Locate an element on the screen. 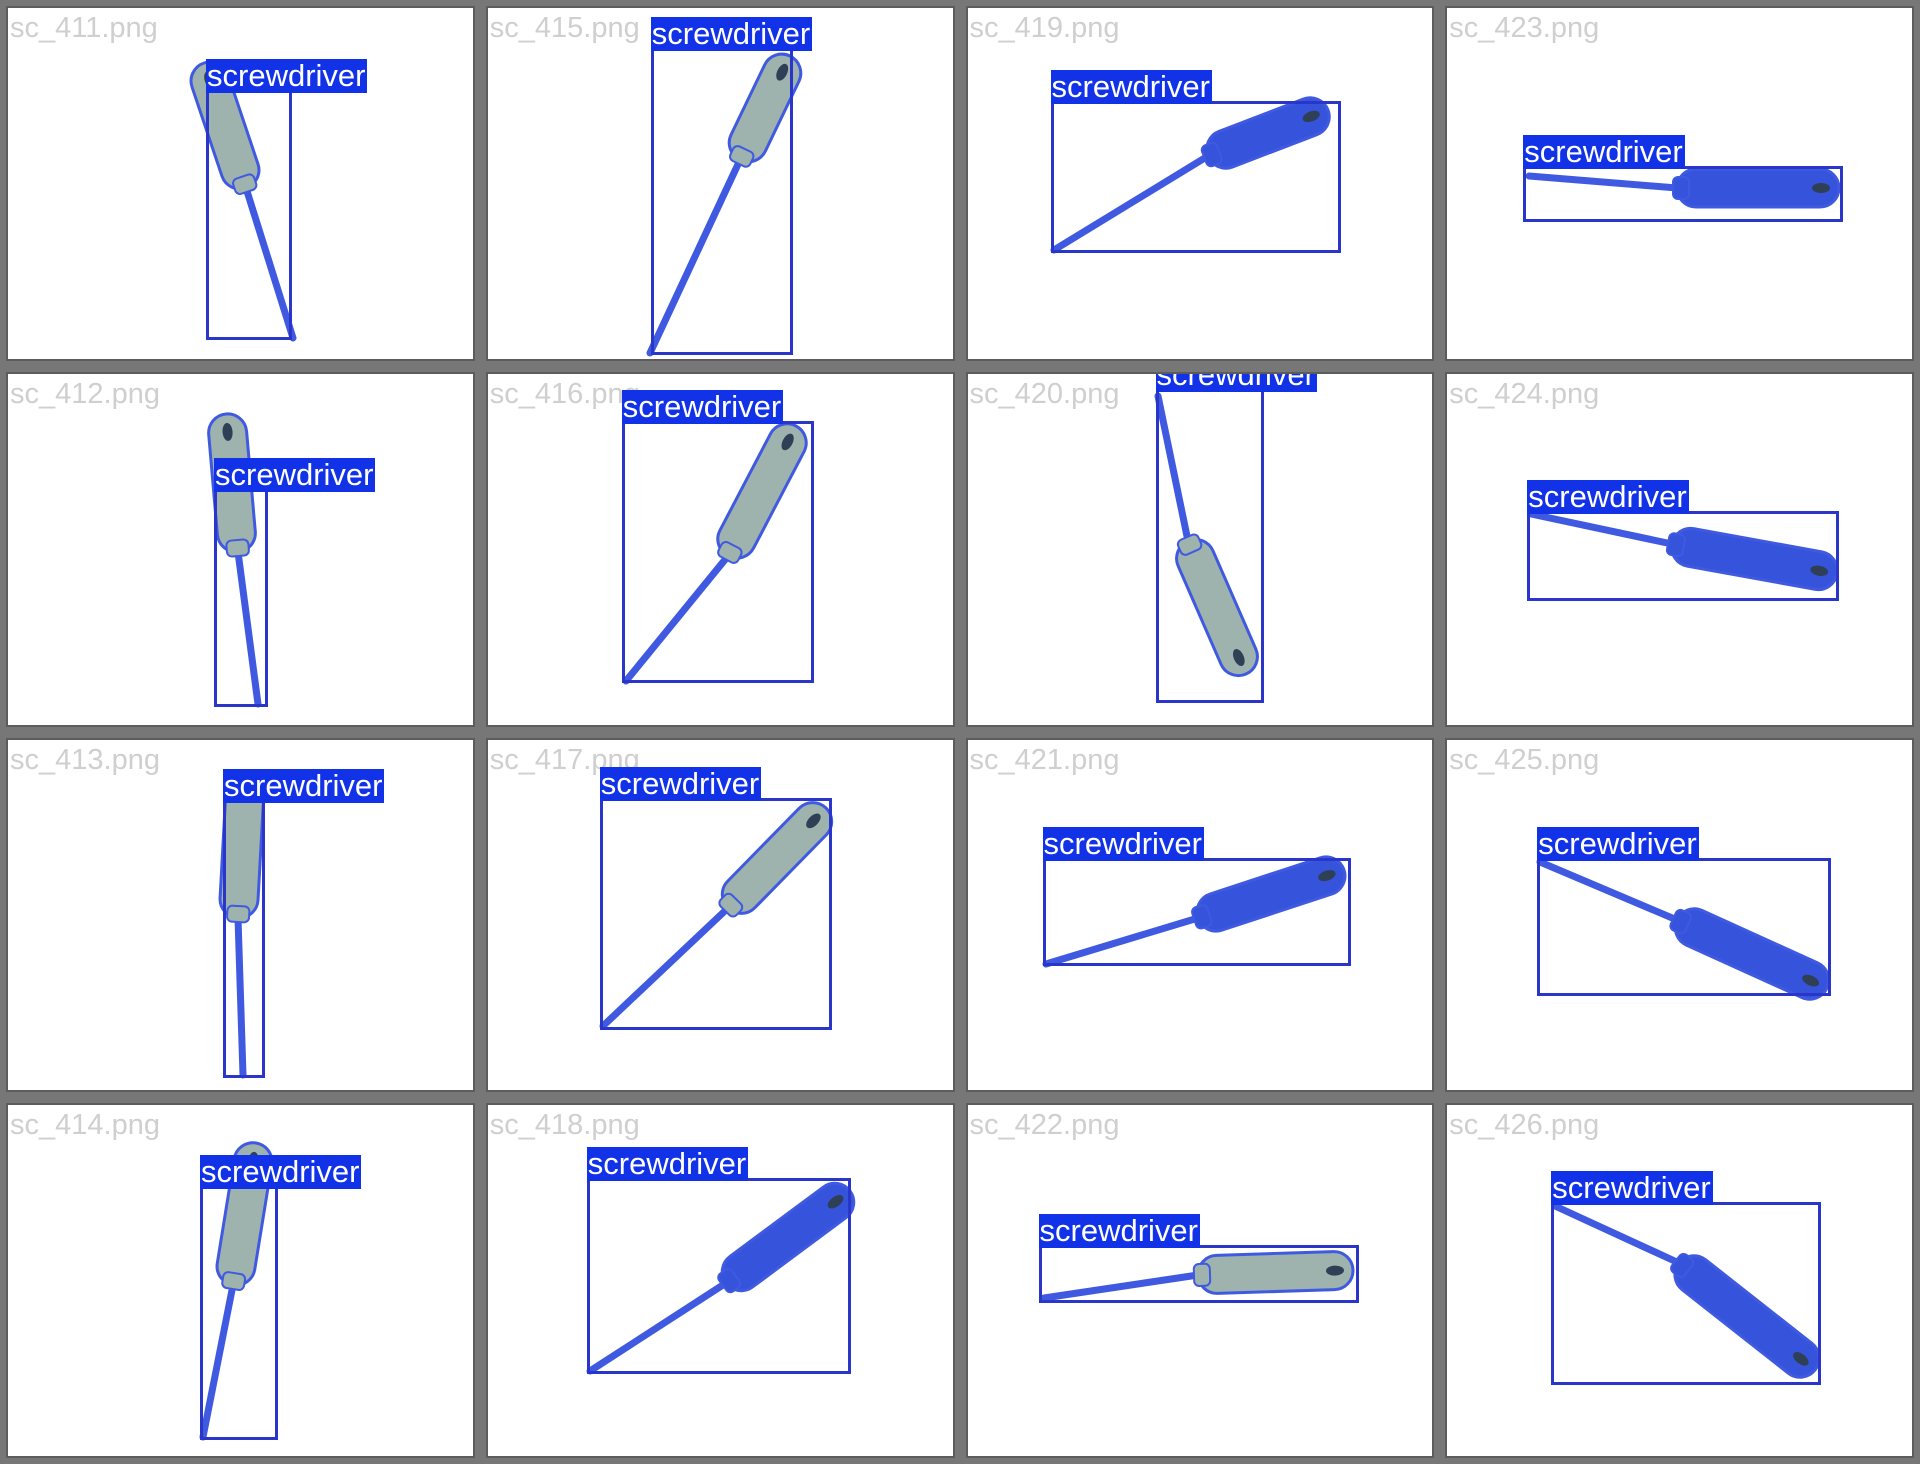 The width and height of the screenshot is (1920, 1464). filename-label: sc_412.png is located at coordinates (85, 393).